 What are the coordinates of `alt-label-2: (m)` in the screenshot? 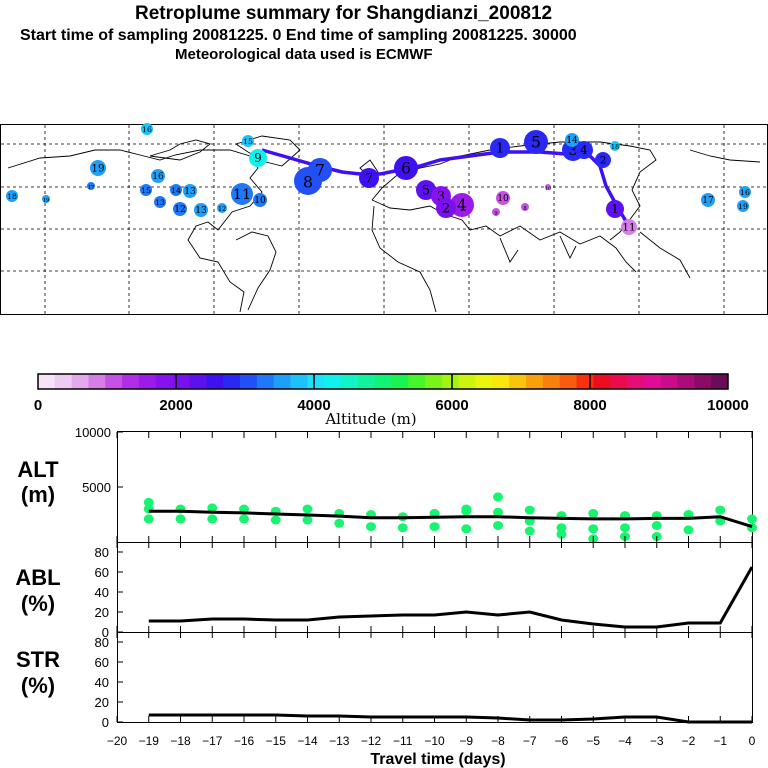 It's located at (38, 494).